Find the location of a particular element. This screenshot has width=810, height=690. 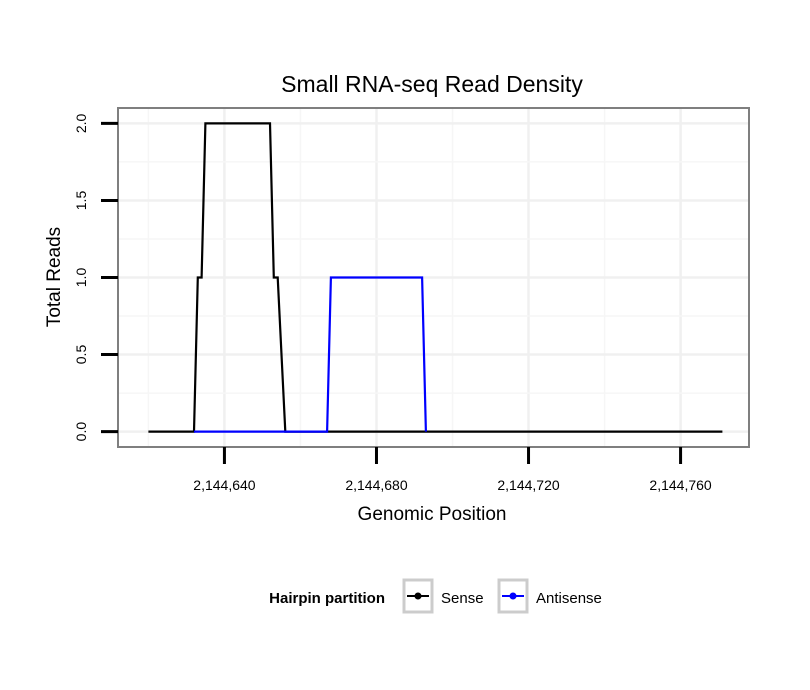

series-line-antisense is located at coordinates (310, 354).